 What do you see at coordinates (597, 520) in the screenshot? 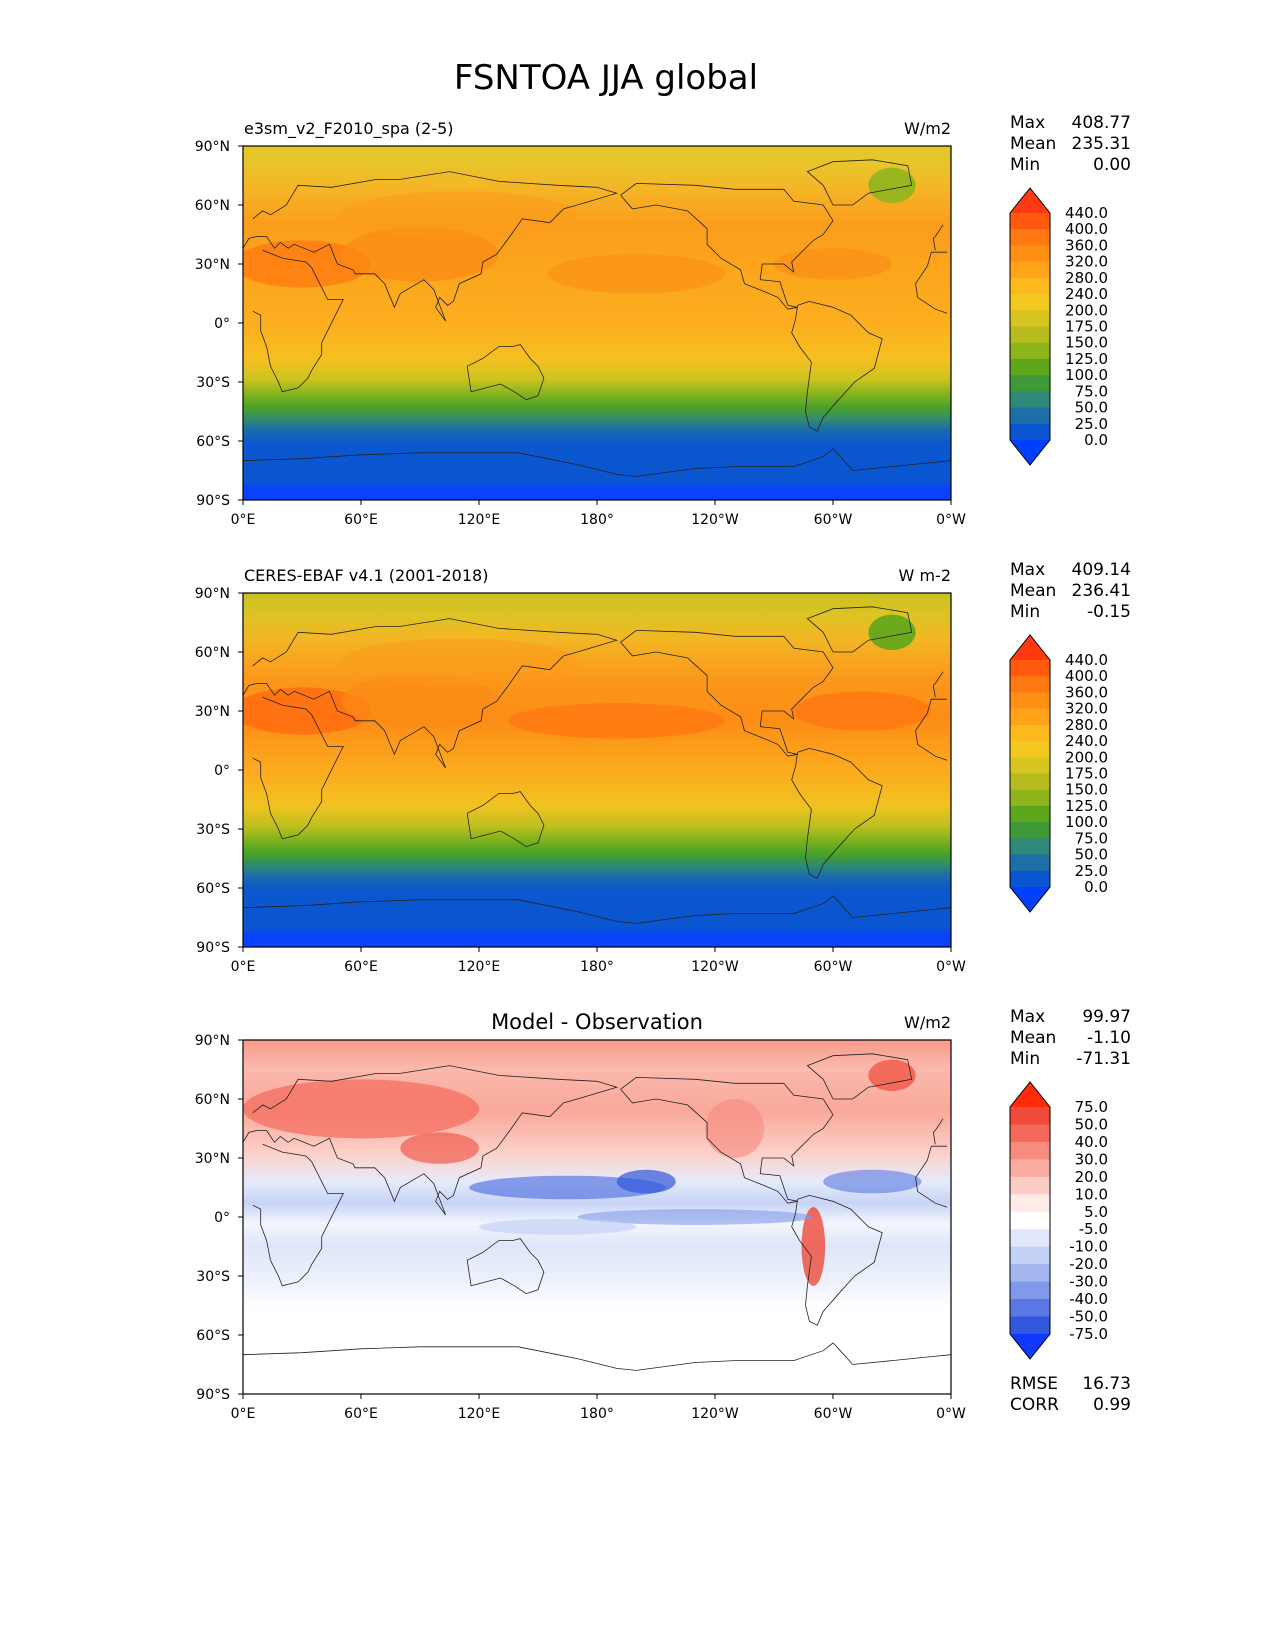
I see `x-tick-label: 180°` at bounding box center [597, 520].